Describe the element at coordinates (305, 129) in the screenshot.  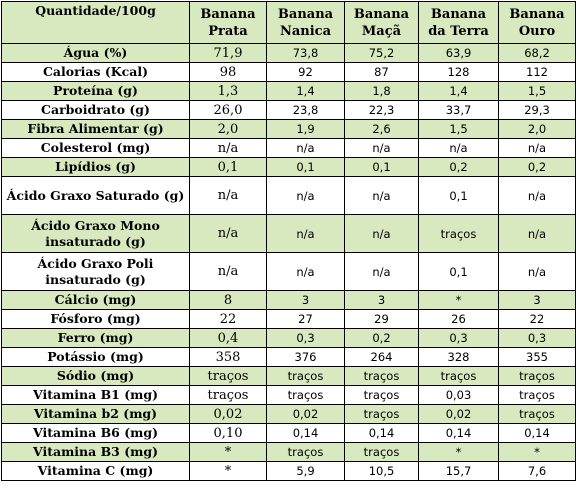
I see `value-cell: 1,9` at that location.